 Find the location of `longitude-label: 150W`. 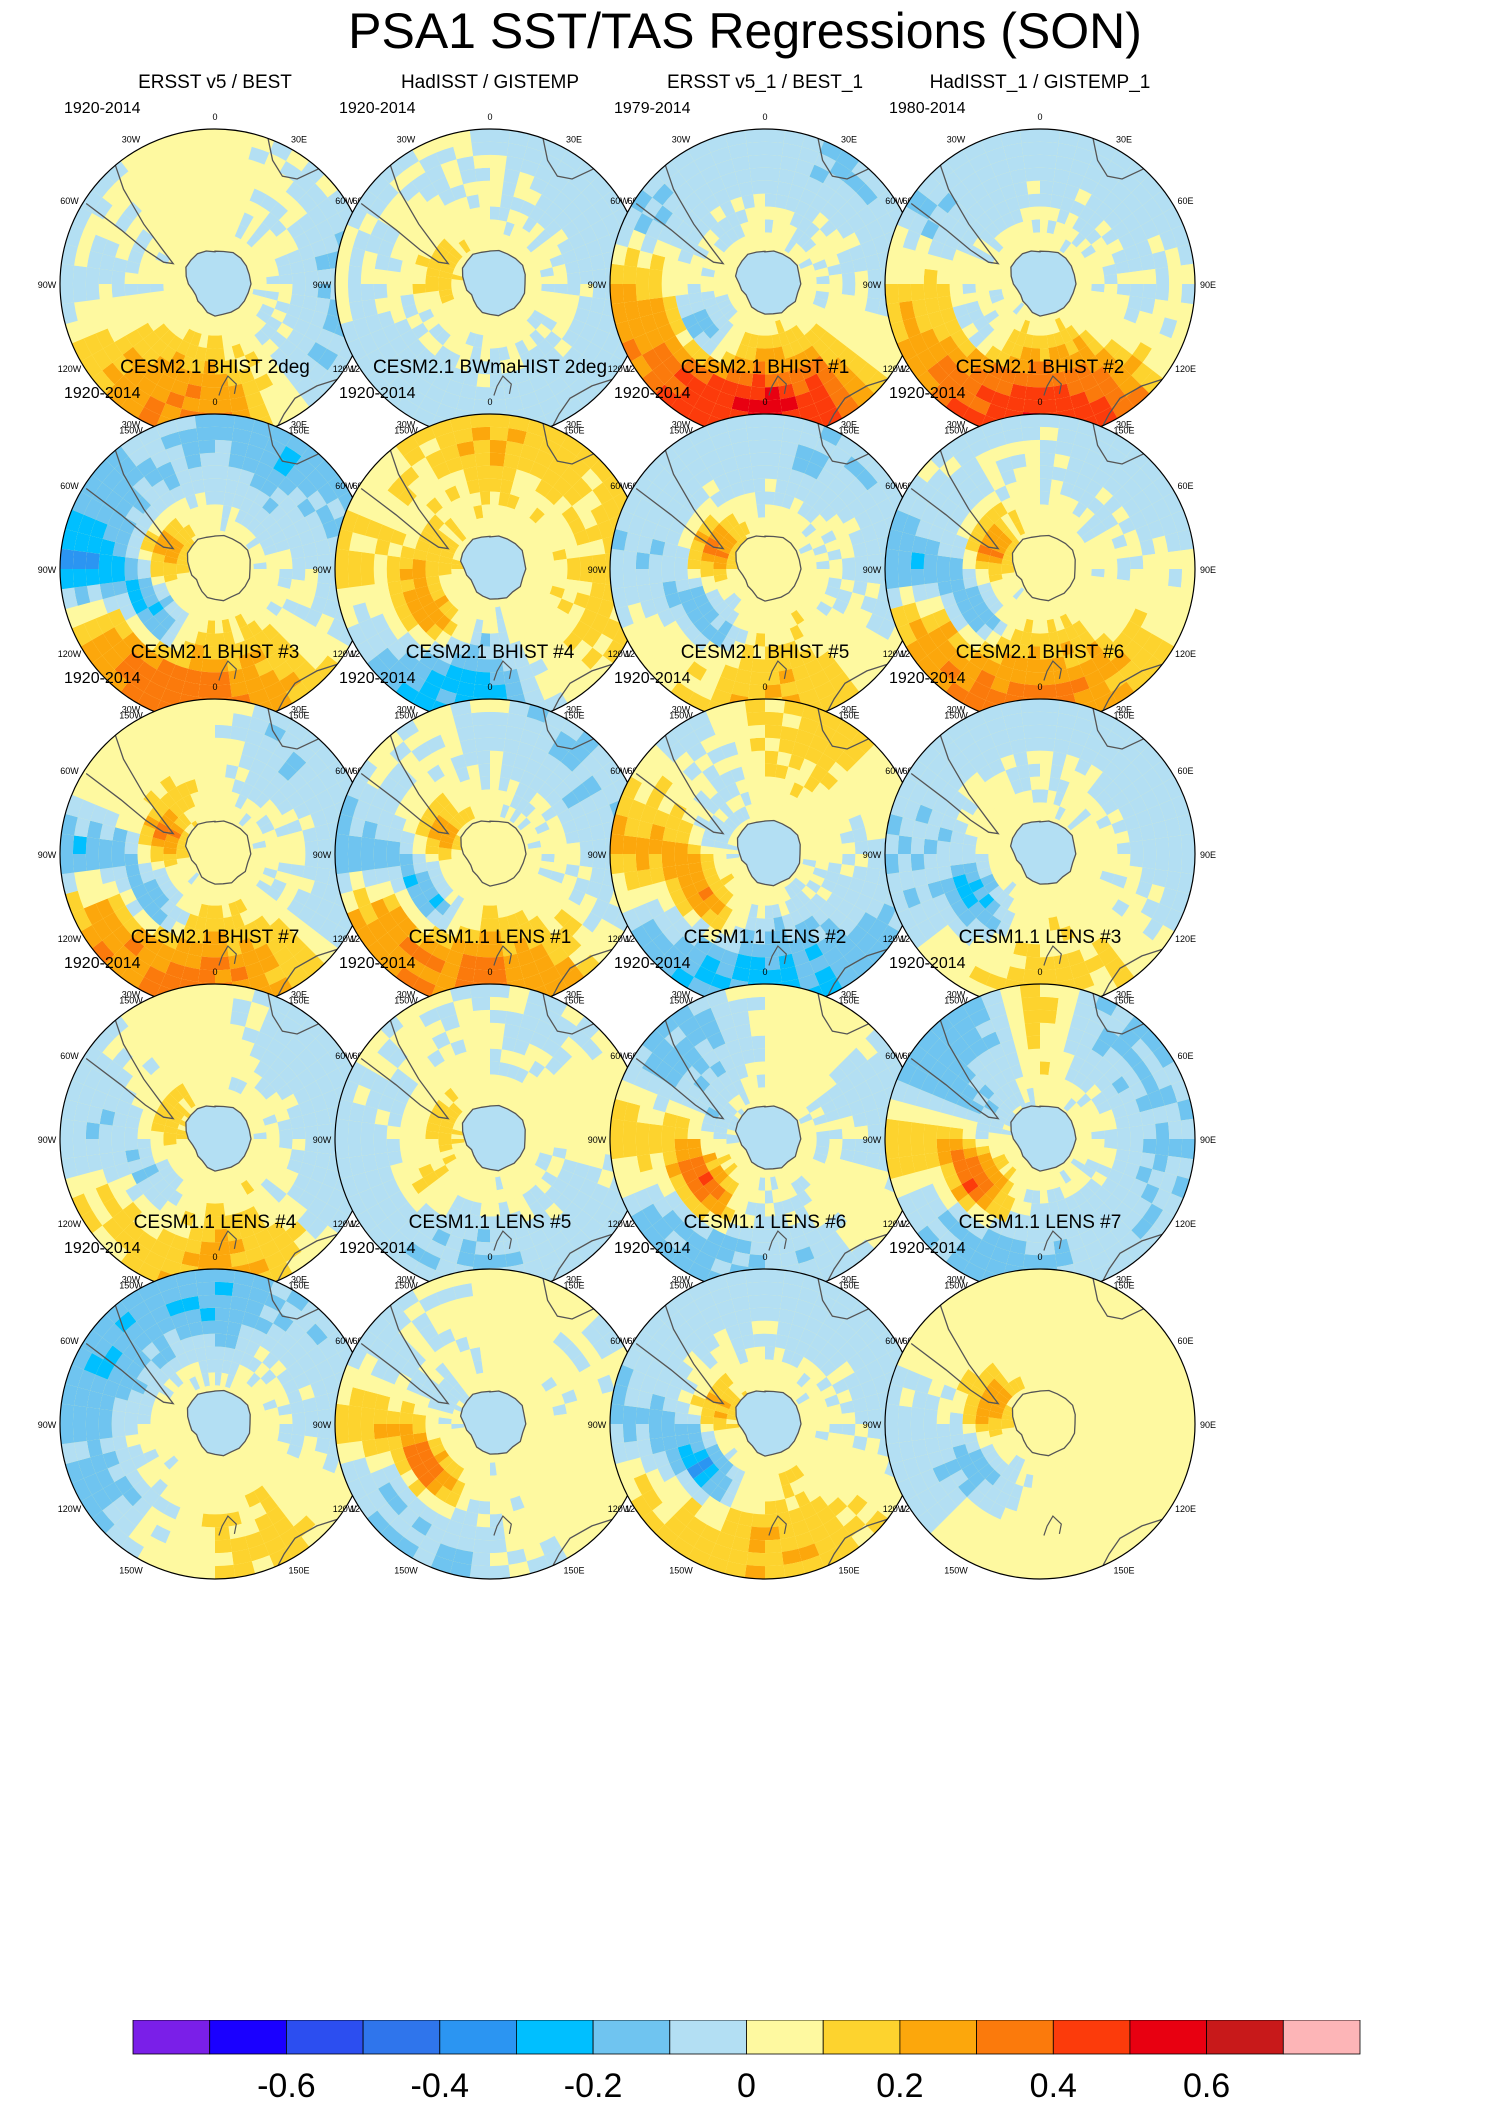

longitude-label: 150W is located at coordinates (956, 716).